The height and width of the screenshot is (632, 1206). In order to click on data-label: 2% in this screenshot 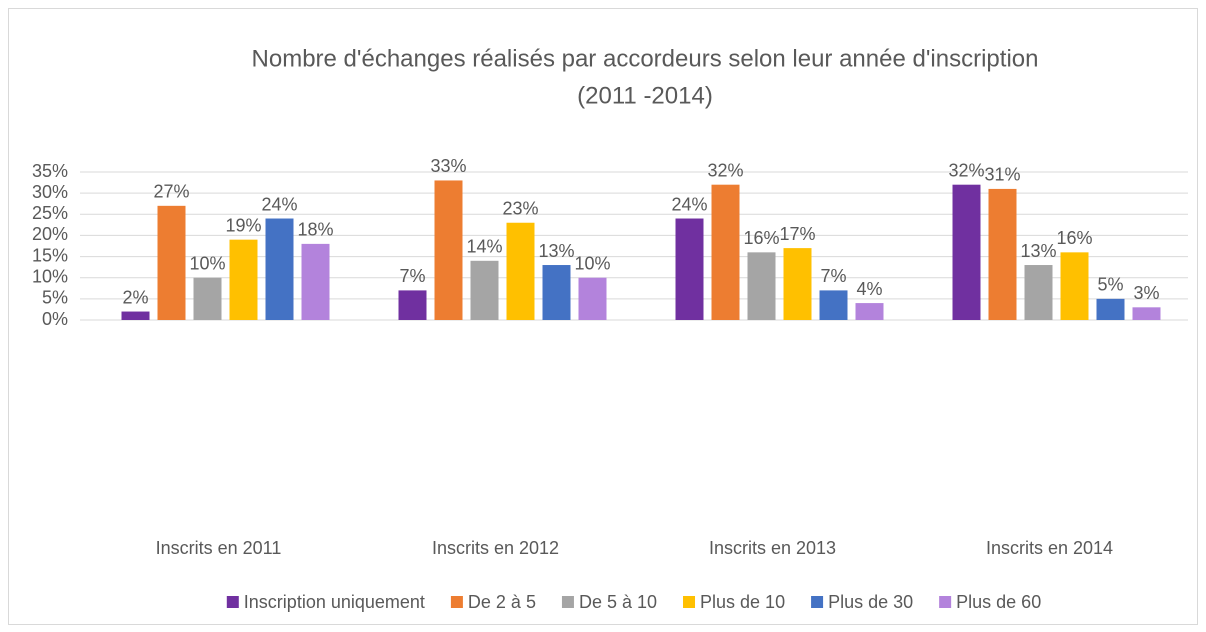, I will do `click(135, 297)`.